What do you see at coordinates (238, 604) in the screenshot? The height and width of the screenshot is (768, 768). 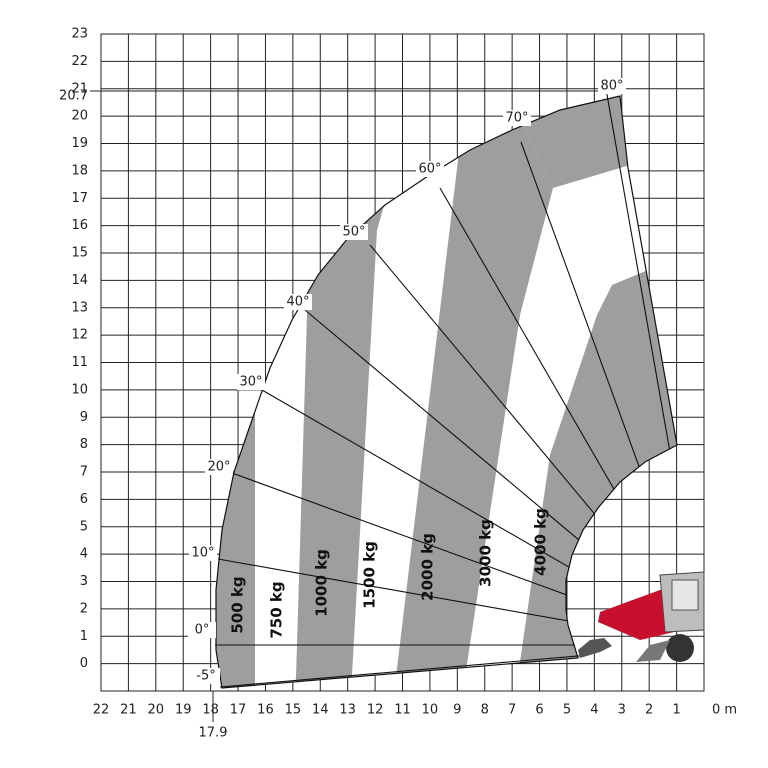 I see `zone-label: 500 kg` at bounding box center [238, 604].